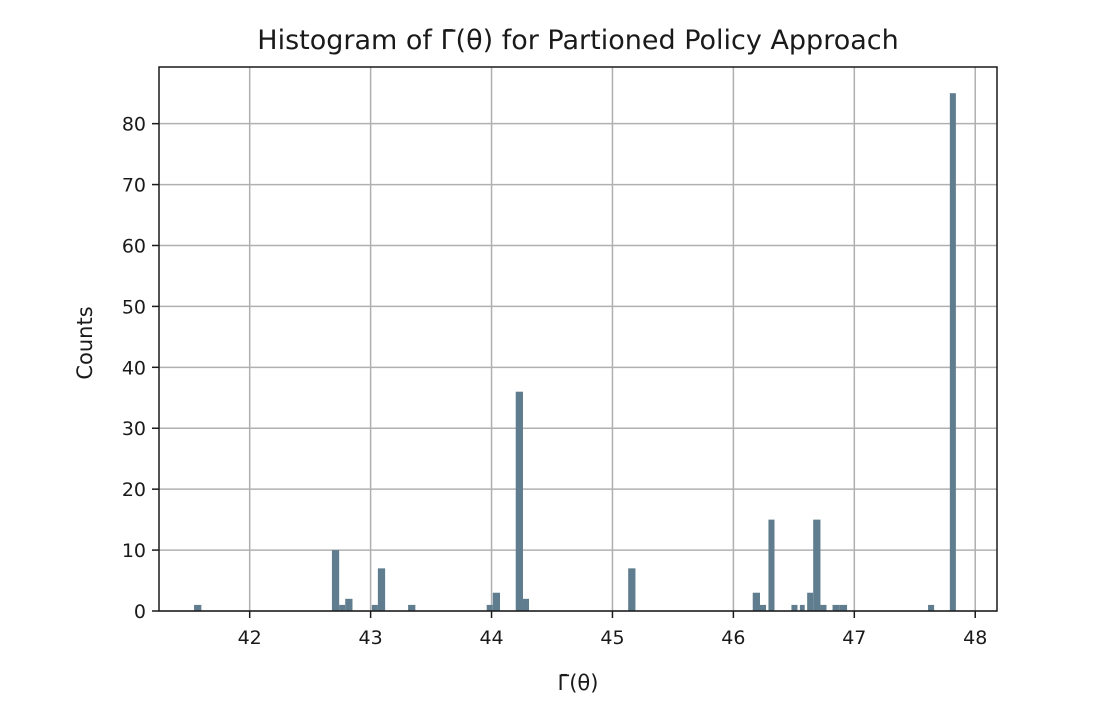 This screenshot has width=1120, height=708. Describe the element at coordinates (134, 125) in the screenshot. I see `y-tick-label: 80` at that location.